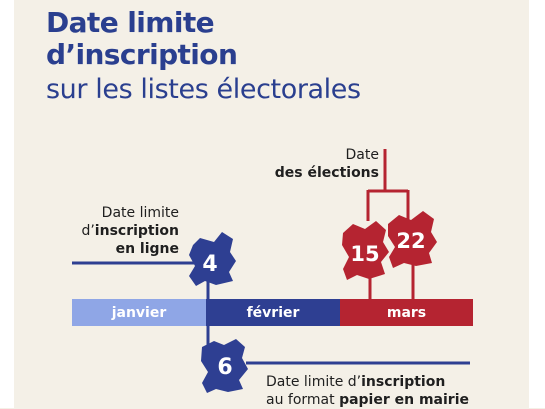  What do you see at coordinates (314, 382) in the screenshot?
I see `paper-label-line-1-prefix: Date limite d’` at bounding box center [314, 382].